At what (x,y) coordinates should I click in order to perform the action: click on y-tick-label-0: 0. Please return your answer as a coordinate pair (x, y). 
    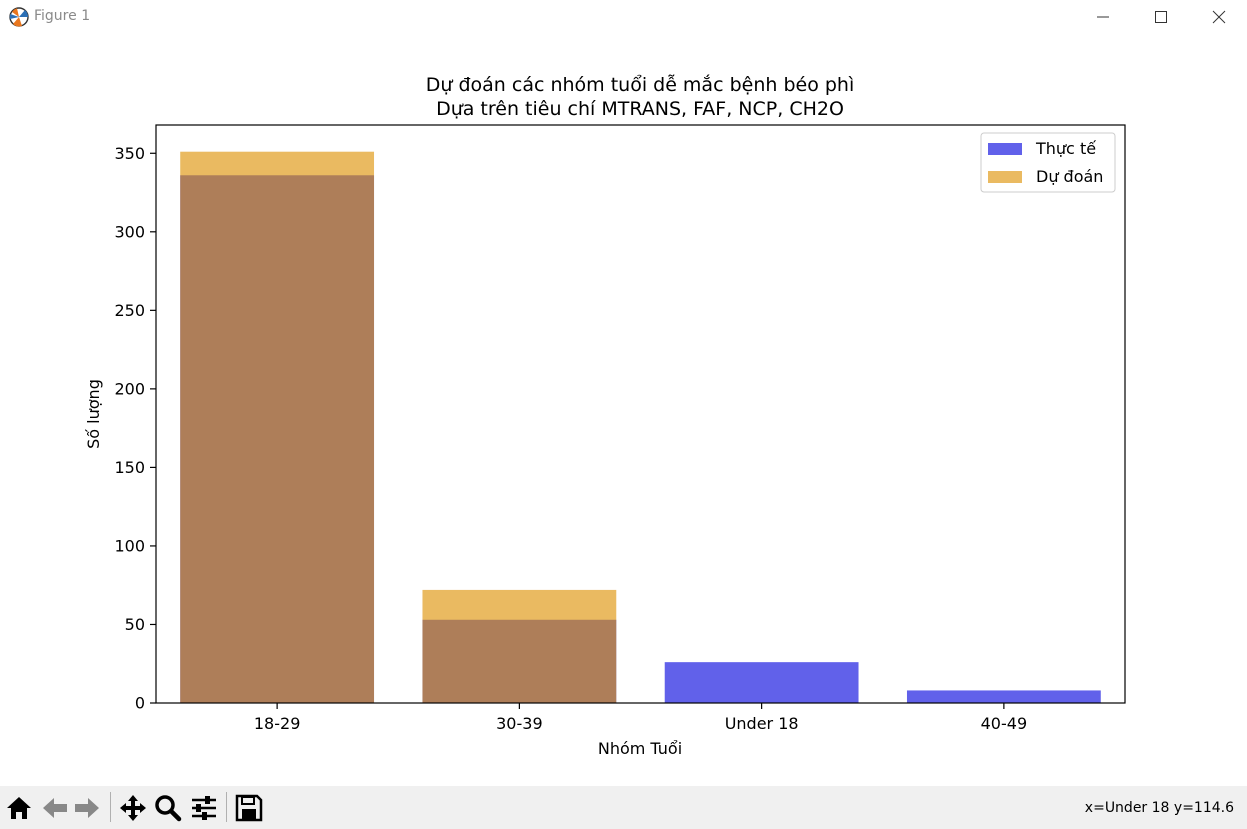
    Looking at the image, I should click on (140, 703).